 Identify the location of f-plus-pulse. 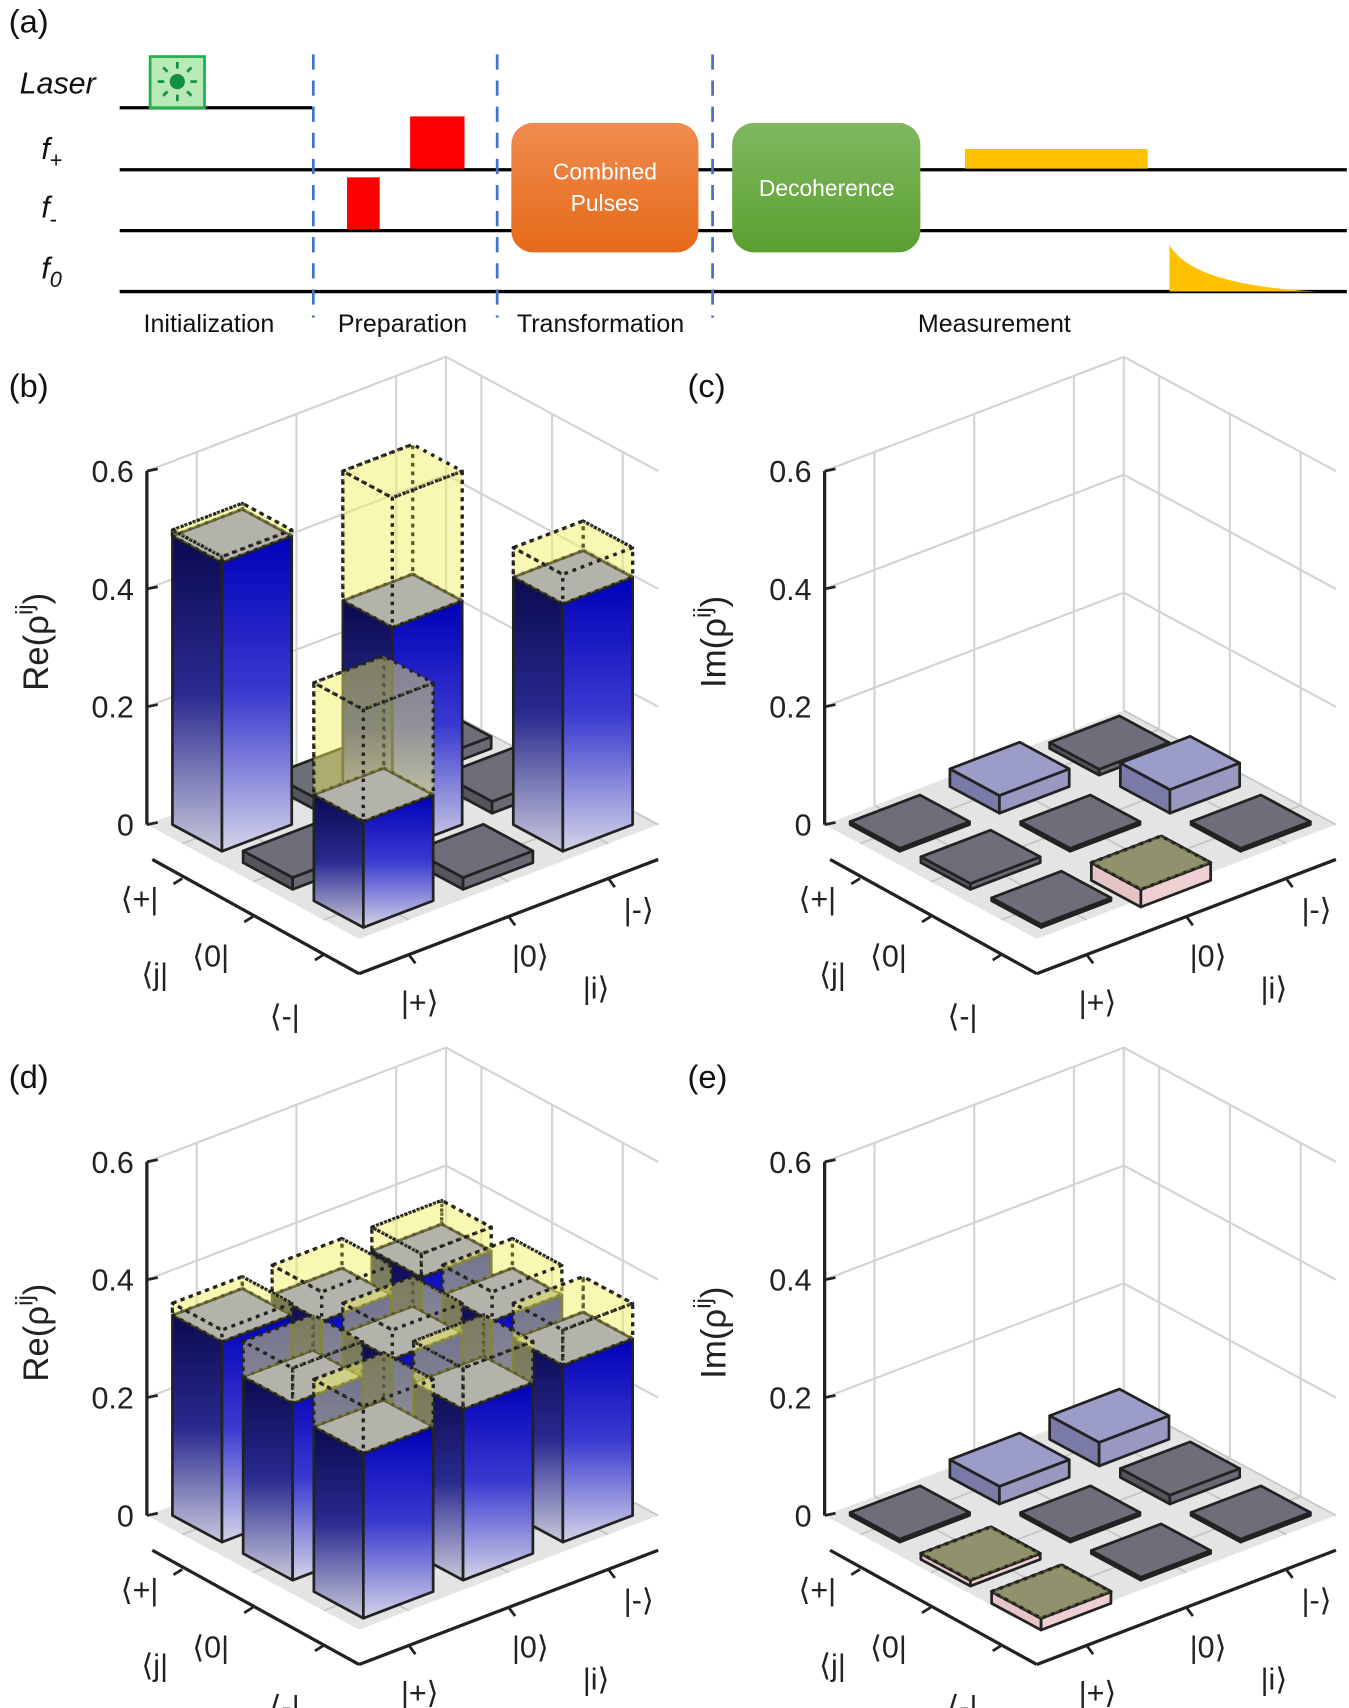
(437, 142).